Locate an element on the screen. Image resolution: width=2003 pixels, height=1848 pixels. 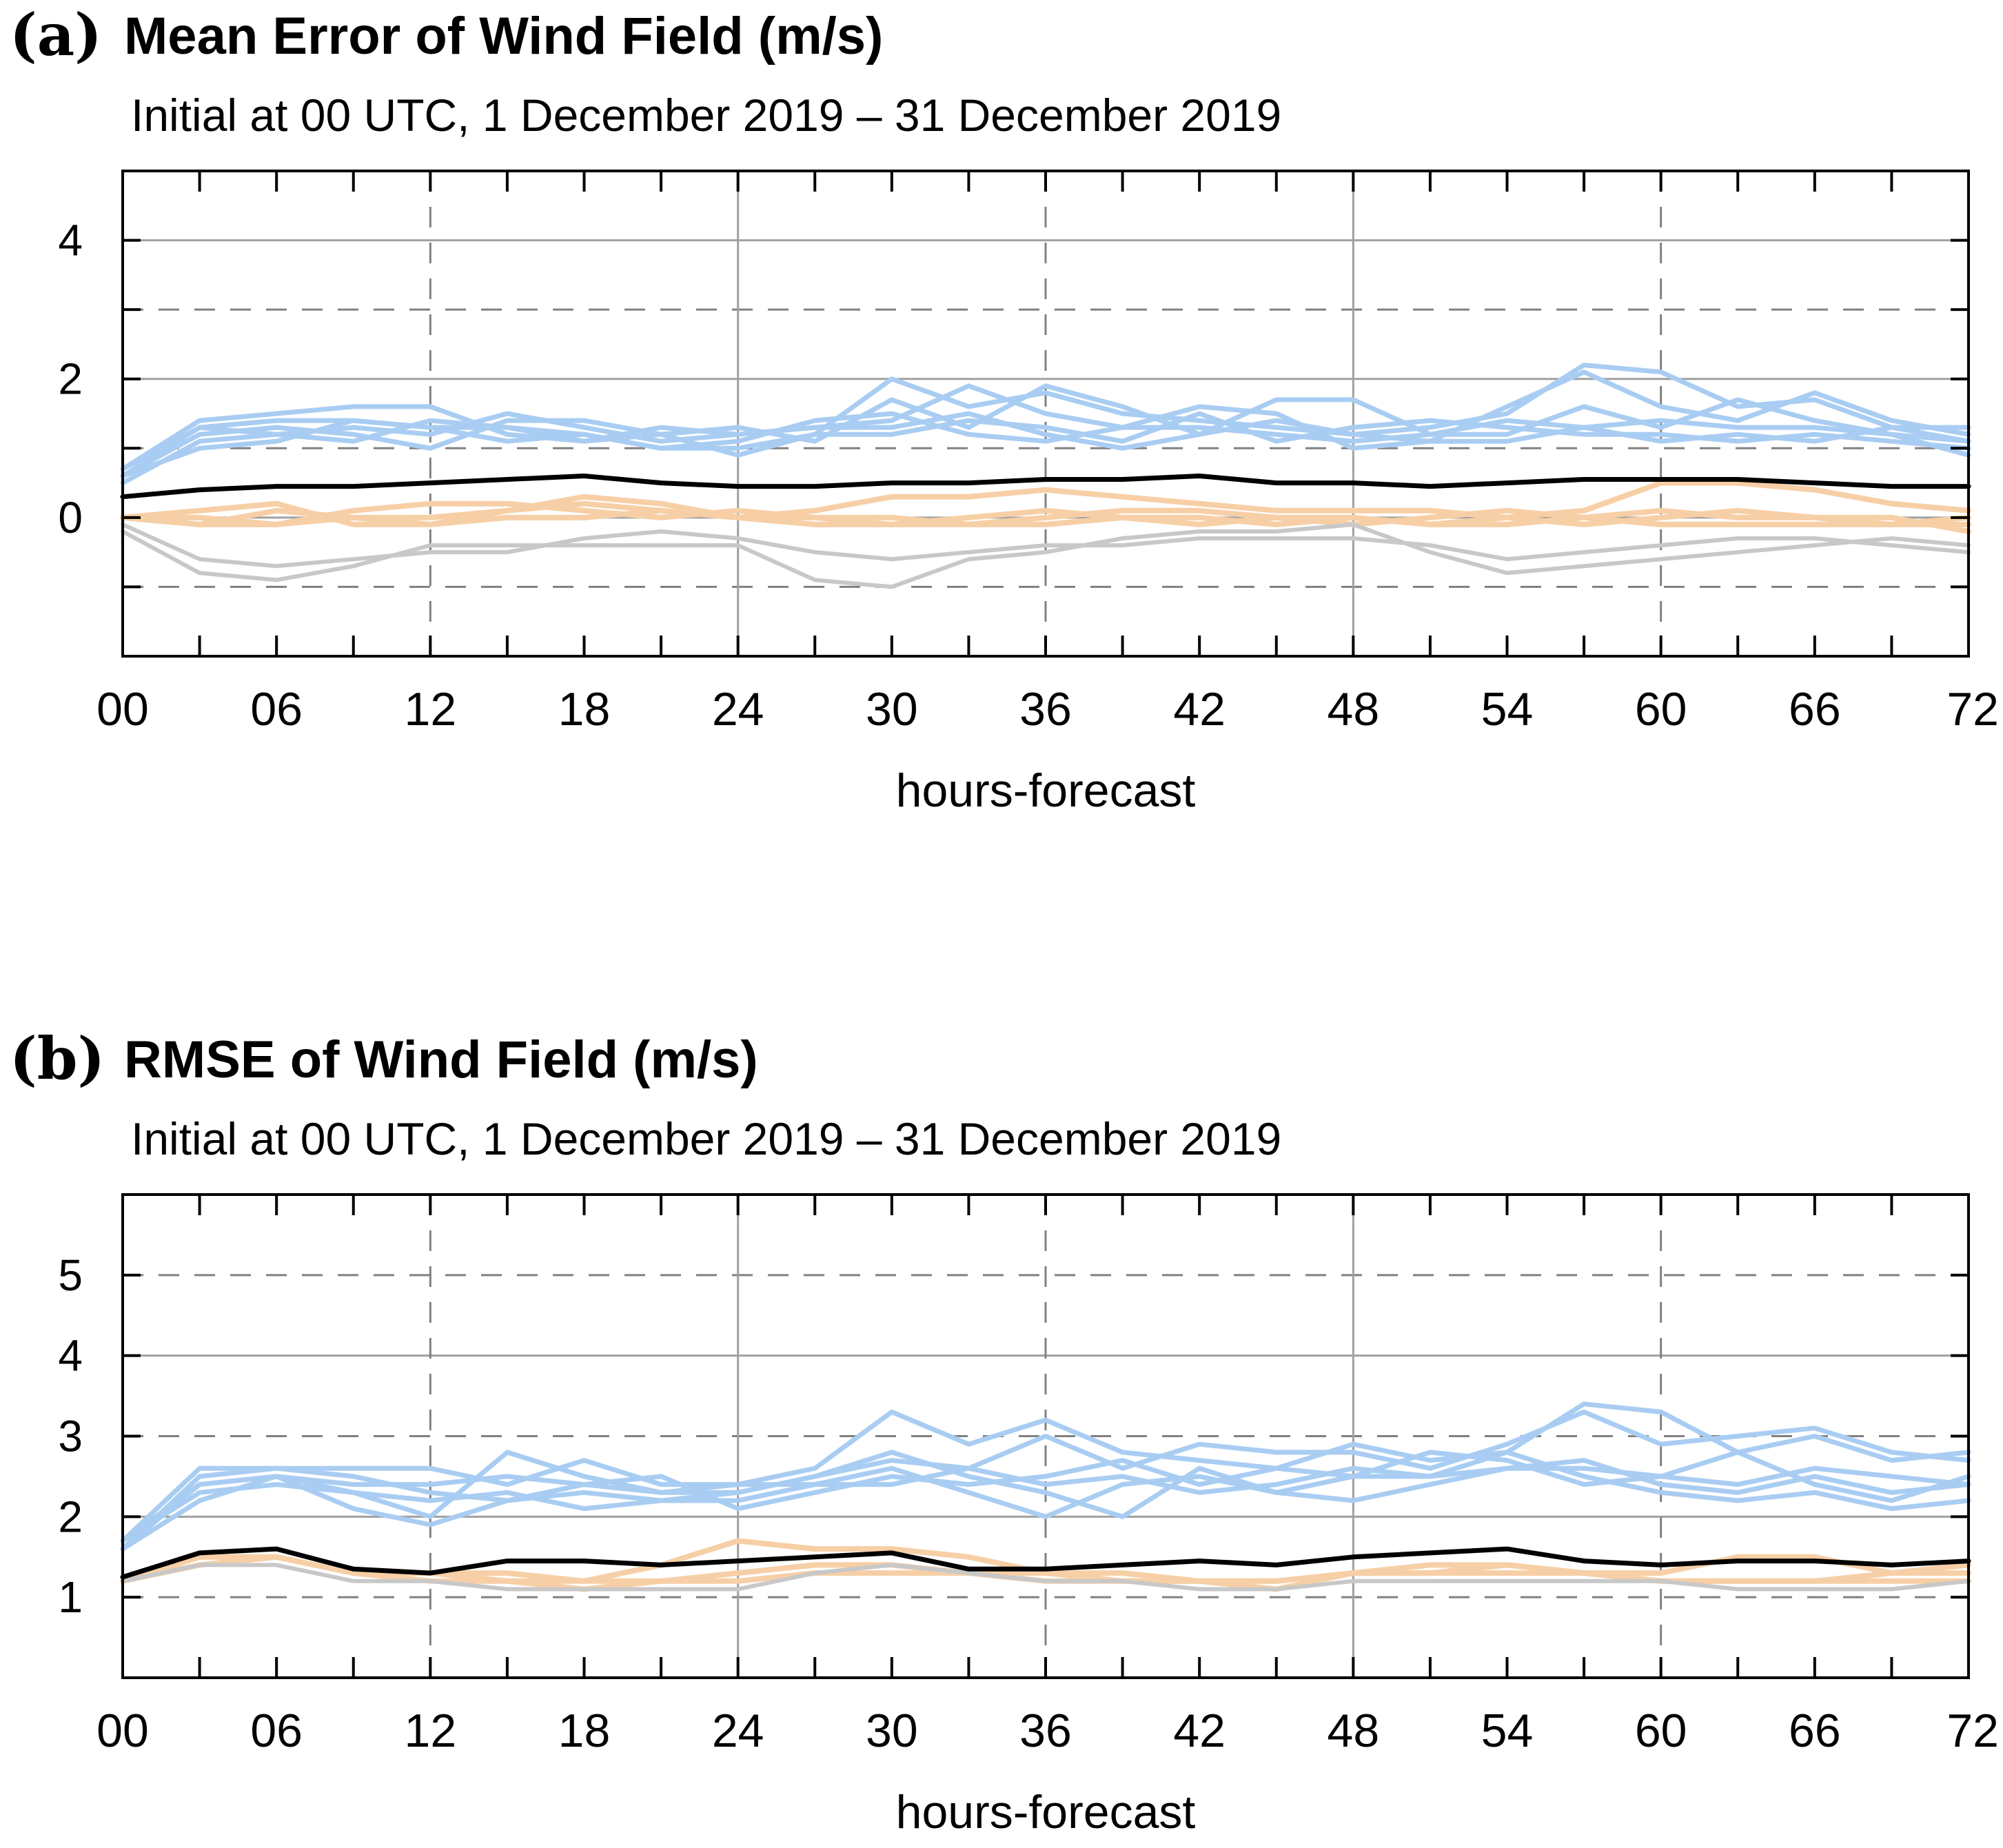
chart-title: Mean Error of Wind Field (m/s) is located at coordinates (504, 36).